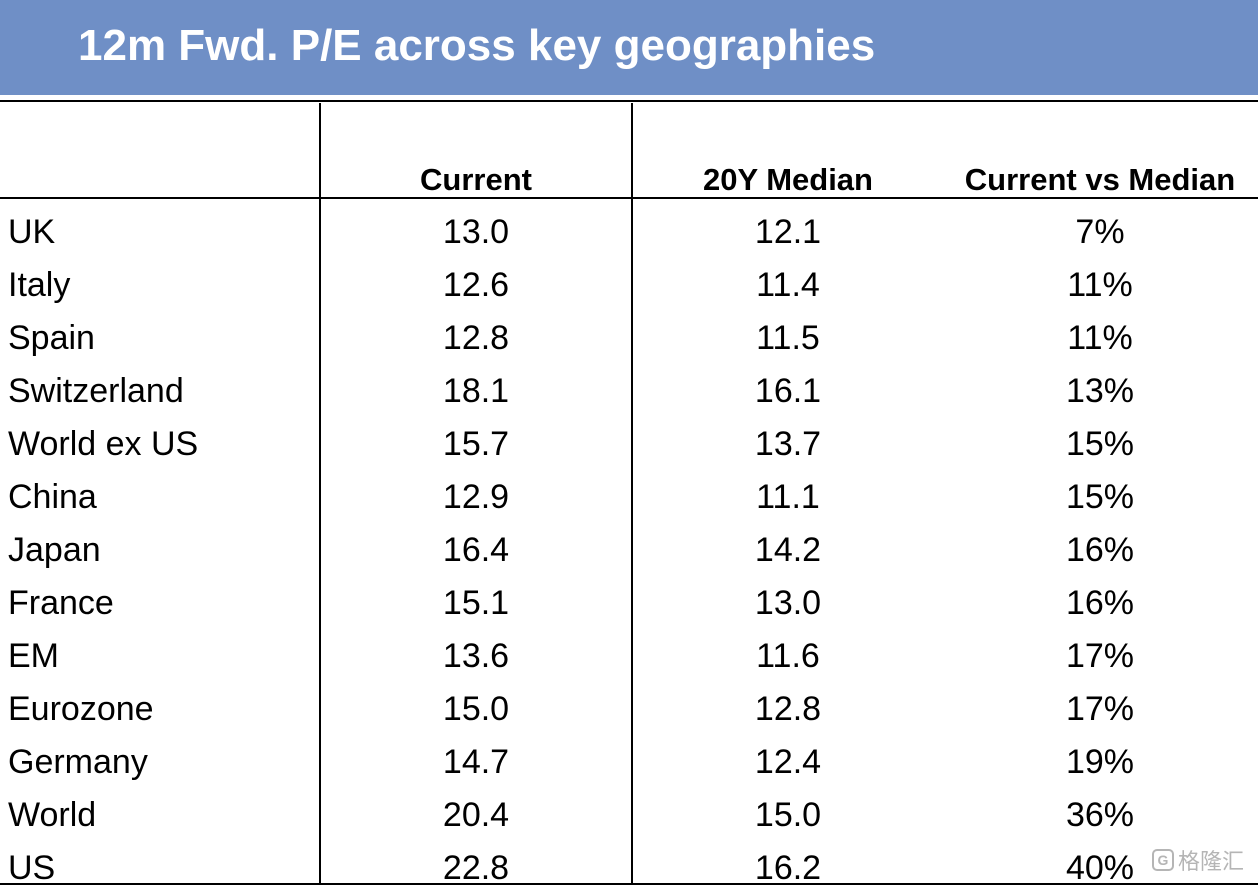  Describe the element at coordinates (788, 179) in the screenshot. I see `column-header: 20Y Median` at that location.